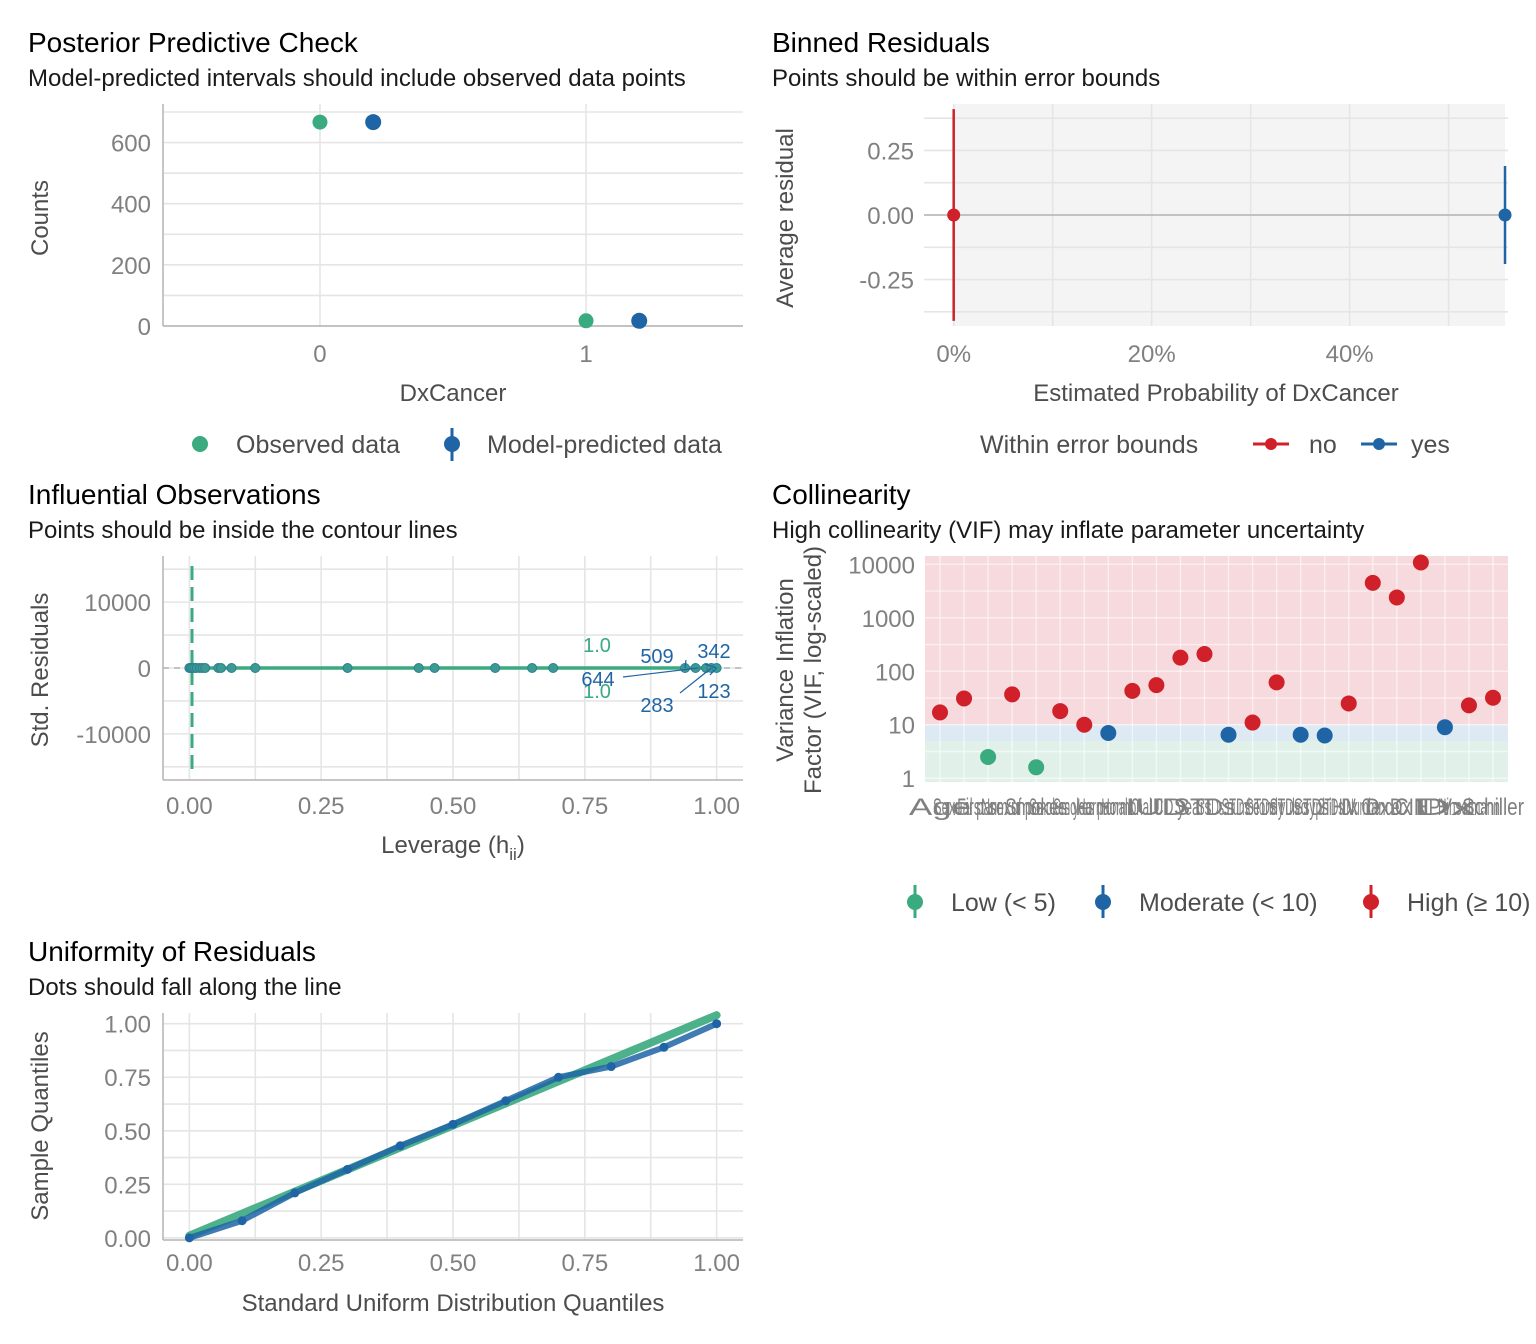 The width and height of the screenshot is (1536, 1344). Describe the element at coordinates (1003, 903) in the screenshot. I see `legend-low-label: Low (< 5)` at that location.